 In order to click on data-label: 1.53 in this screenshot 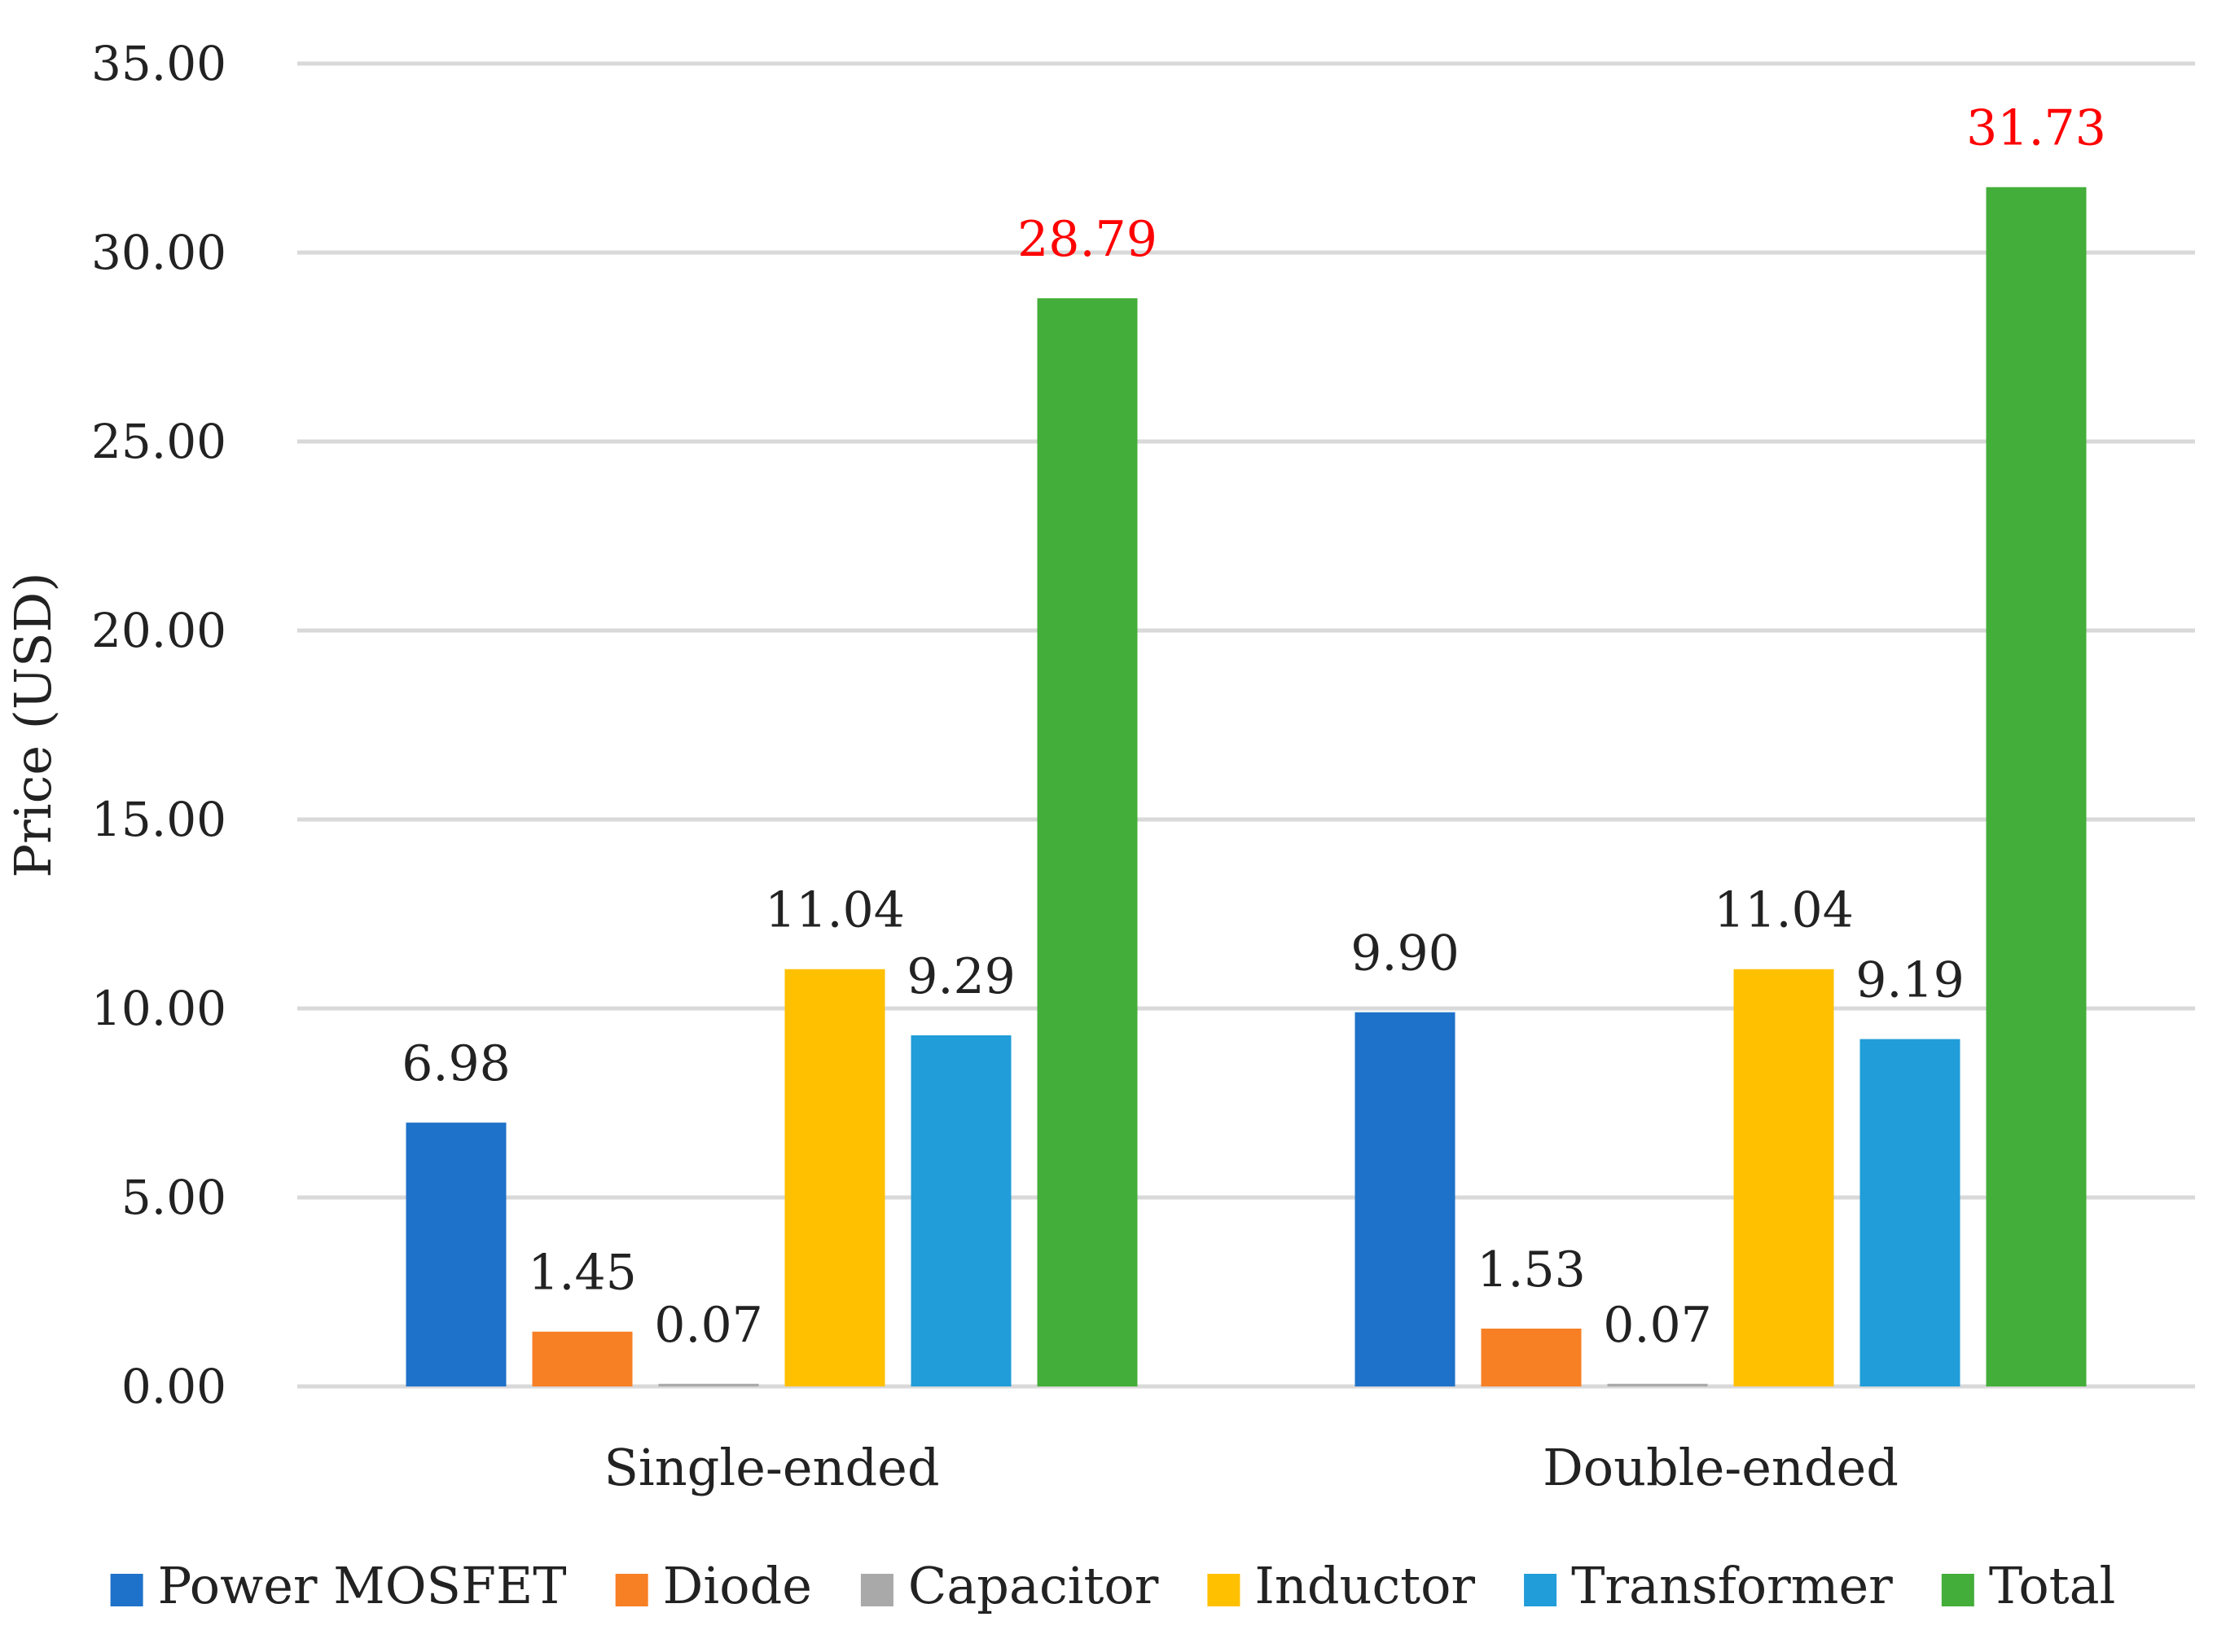, I will do `click(1531, 1269)`.